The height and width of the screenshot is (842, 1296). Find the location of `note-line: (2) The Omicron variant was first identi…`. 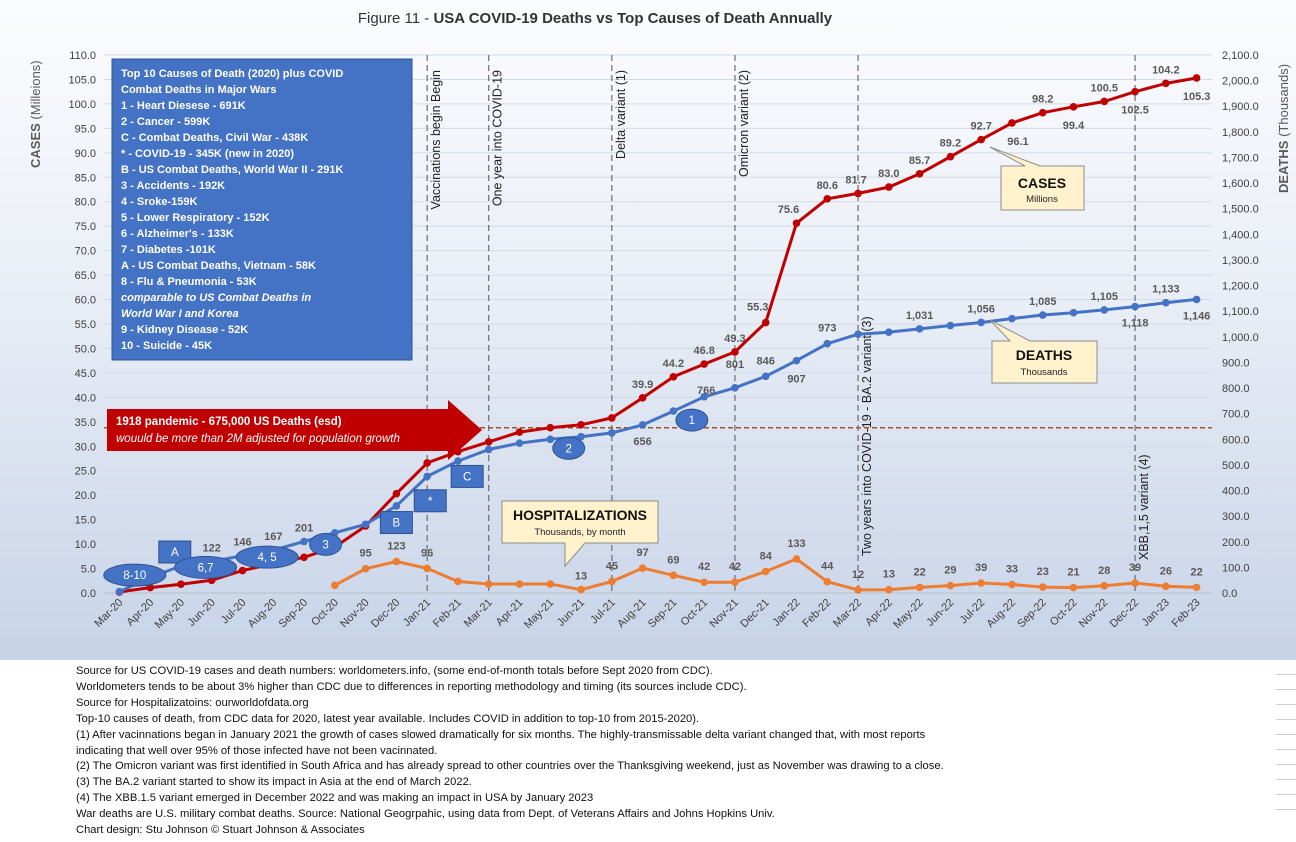

note-line: (2) The Omicron variant was first identi… is located at coordinates (510, 766).